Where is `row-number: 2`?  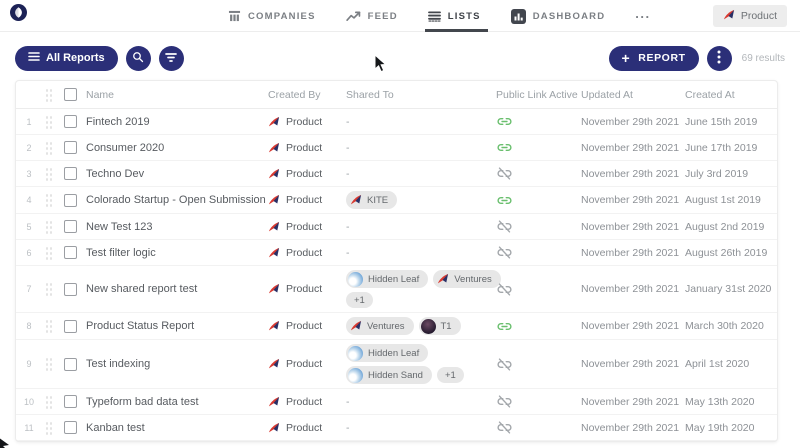
row-number: 2 is located at coordinates (29, 147).